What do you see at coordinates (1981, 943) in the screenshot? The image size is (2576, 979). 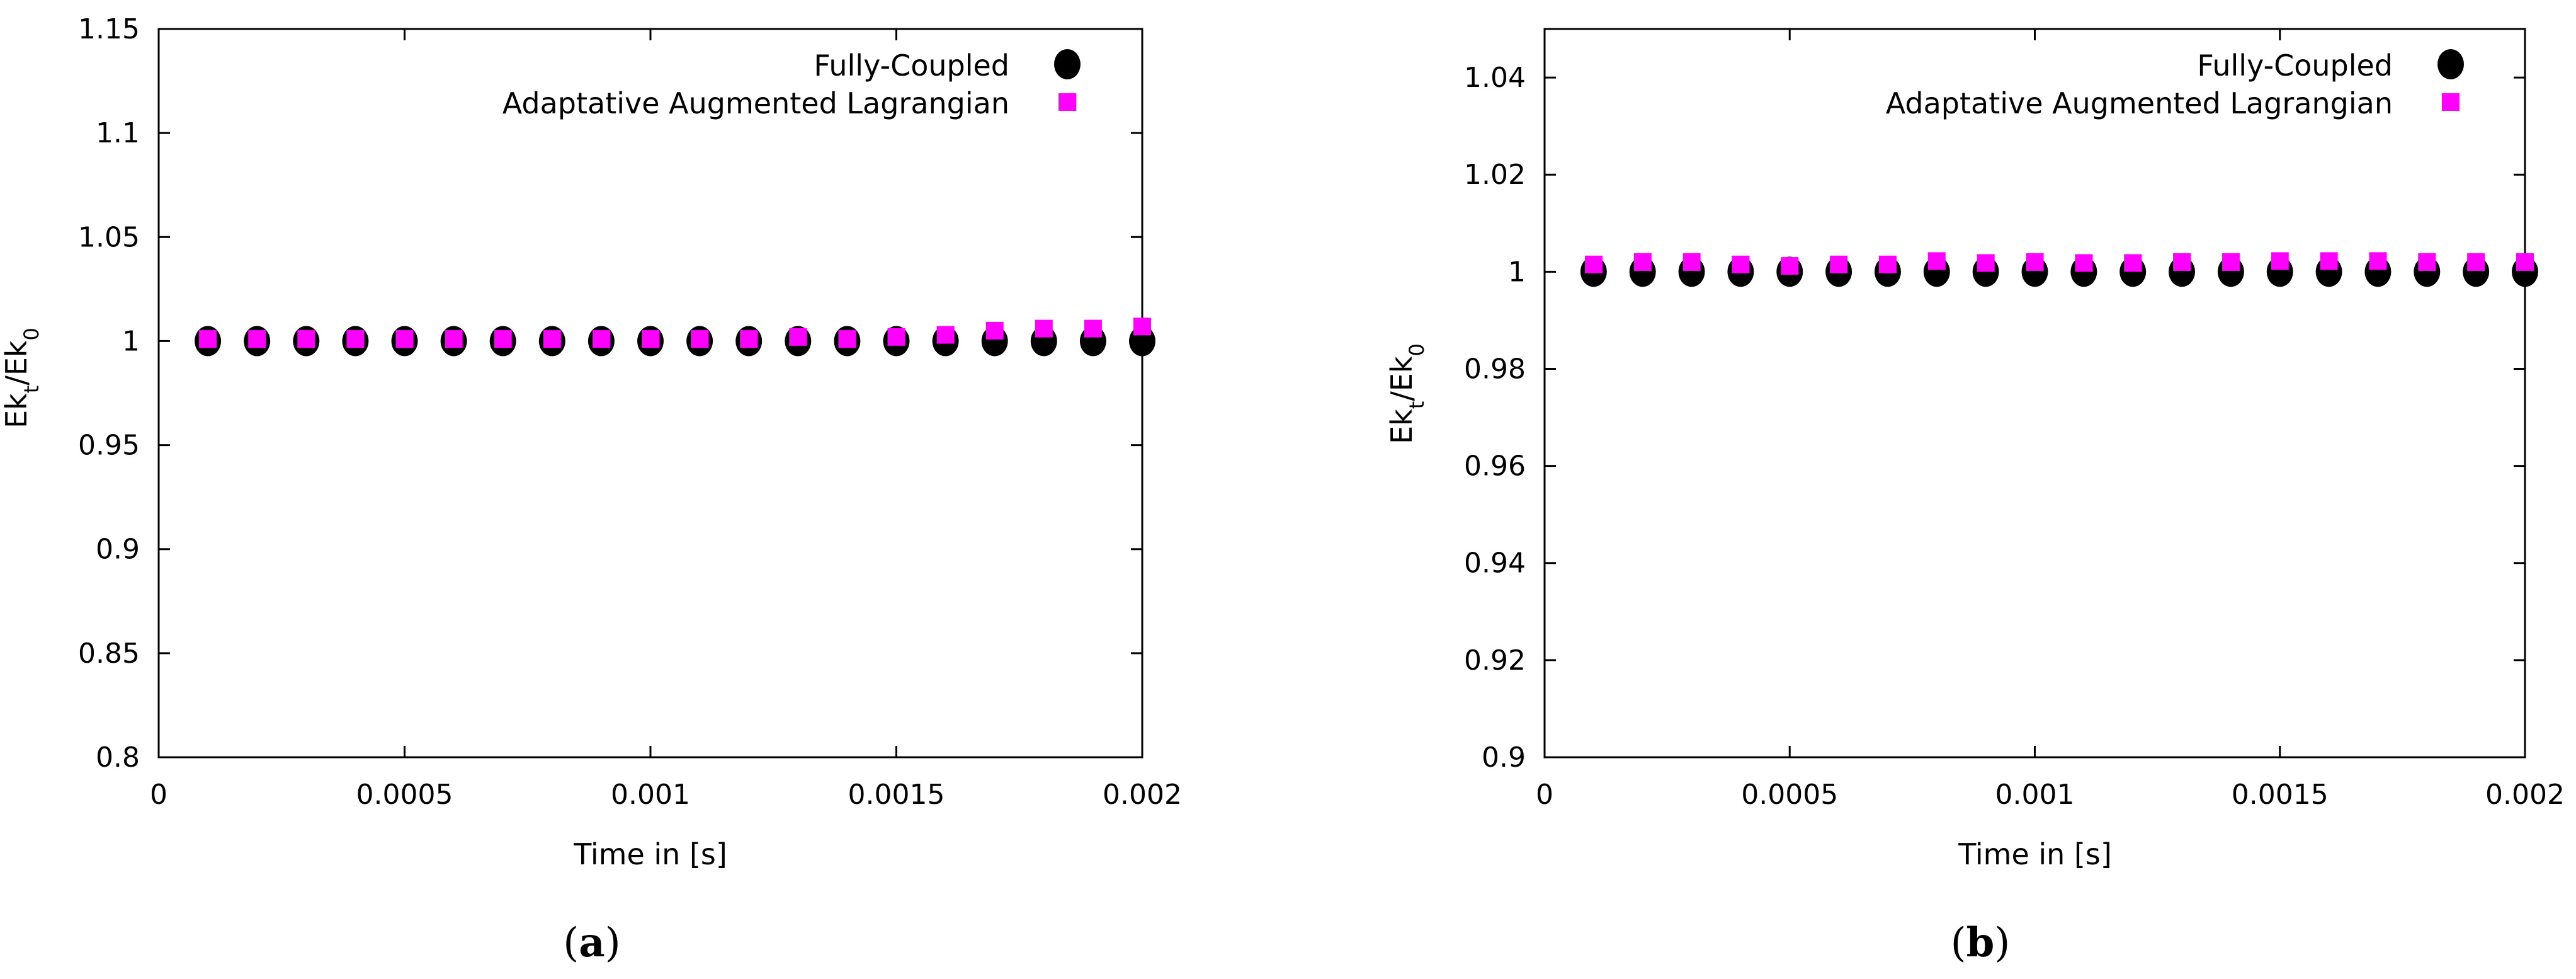 I see `caption-b: (b)` at bounding box center [1981, 943].